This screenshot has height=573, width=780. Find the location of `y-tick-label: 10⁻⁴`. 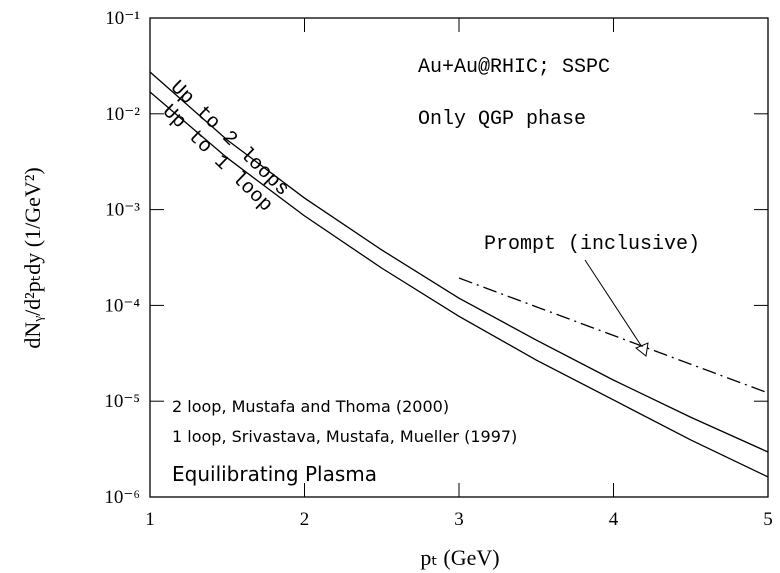

y-tick-label: 10⁻⁴ is located at coordinates (122, 305).